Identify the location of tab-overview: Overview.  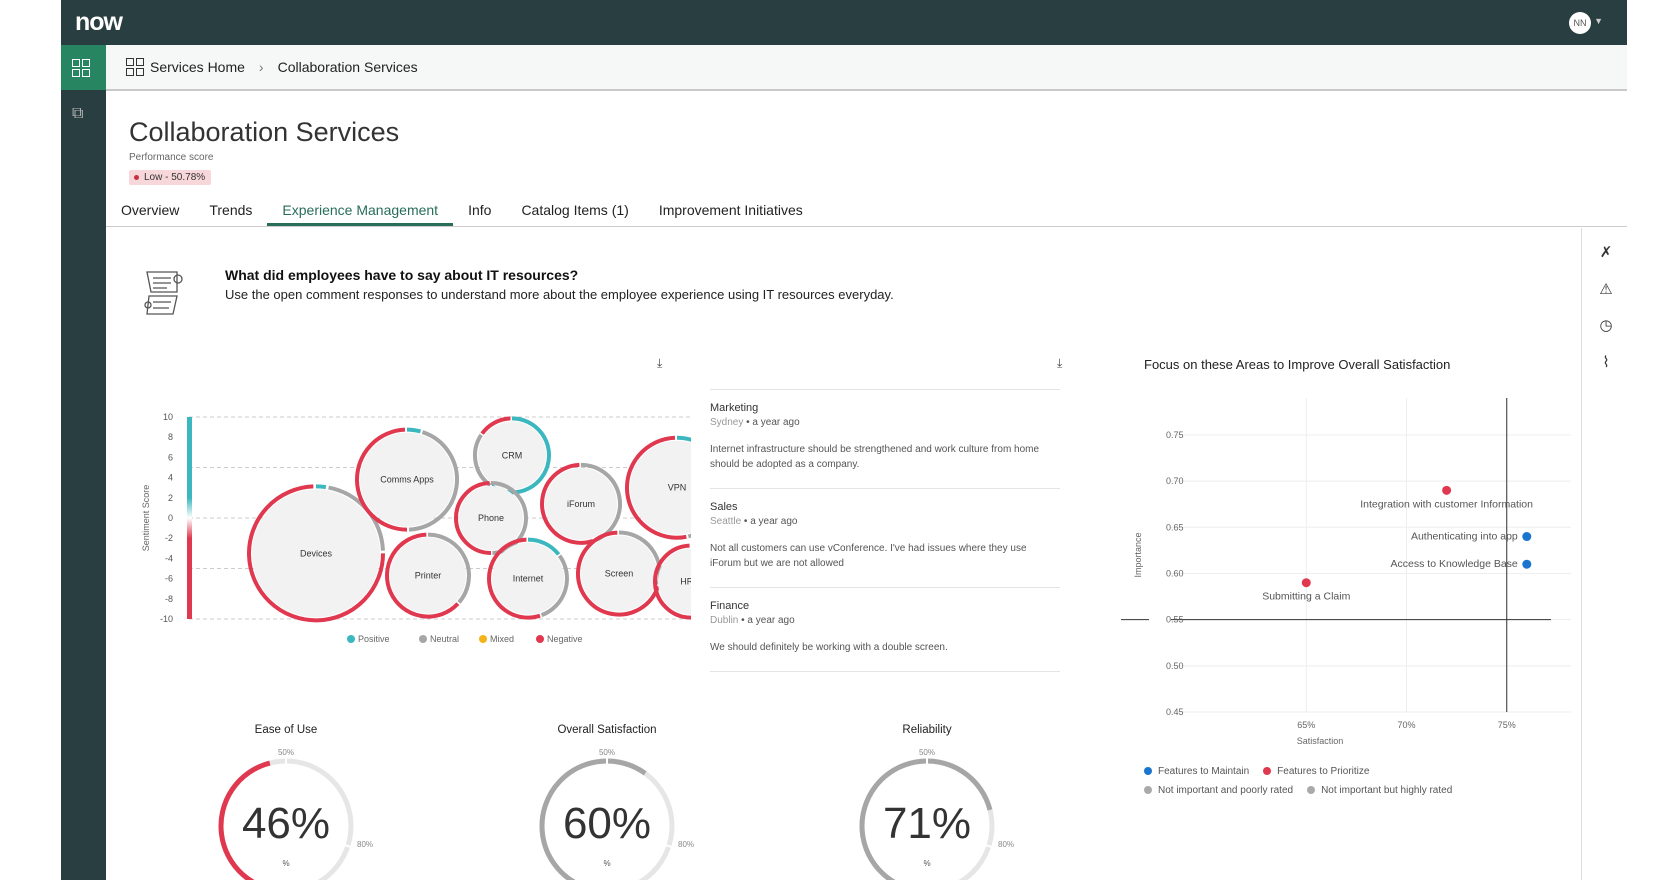
(150, 210).